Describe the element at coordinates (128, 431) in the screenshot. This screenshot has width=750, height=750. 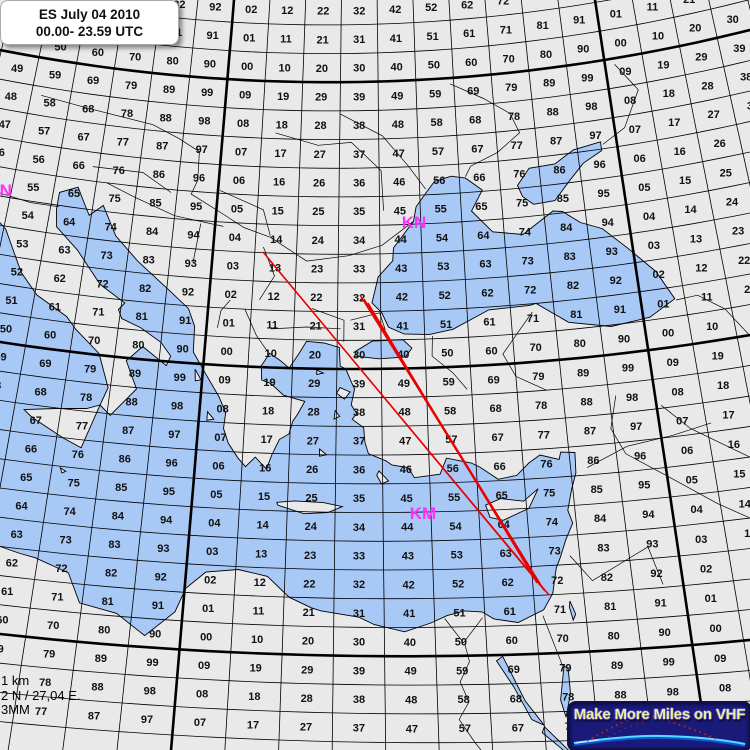
I see `grid-square-label: 87` at that location.